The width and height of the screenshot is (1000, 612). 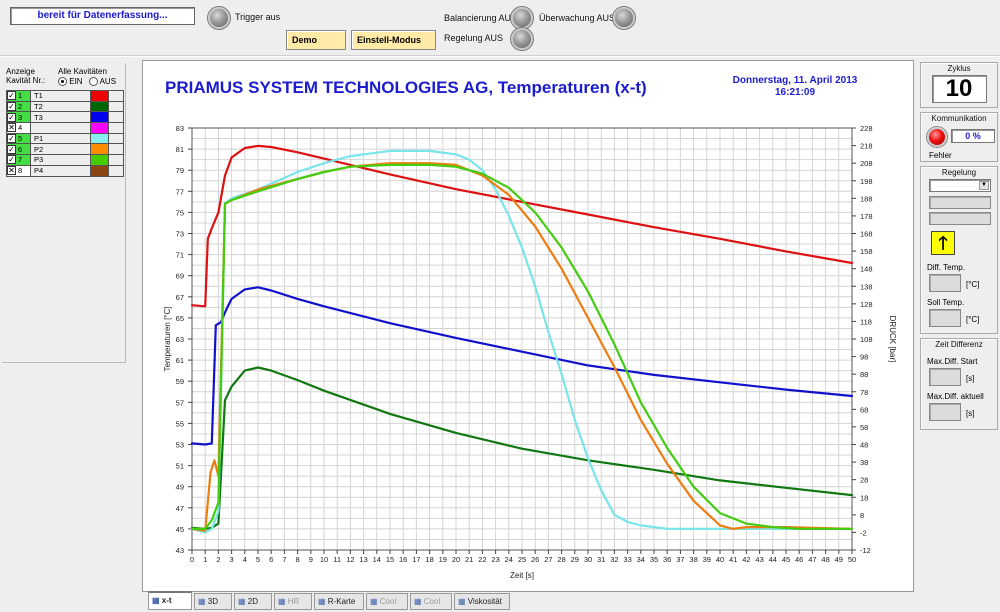 I want to click on y2-tick-label: 168, so click(x=866, y=234).